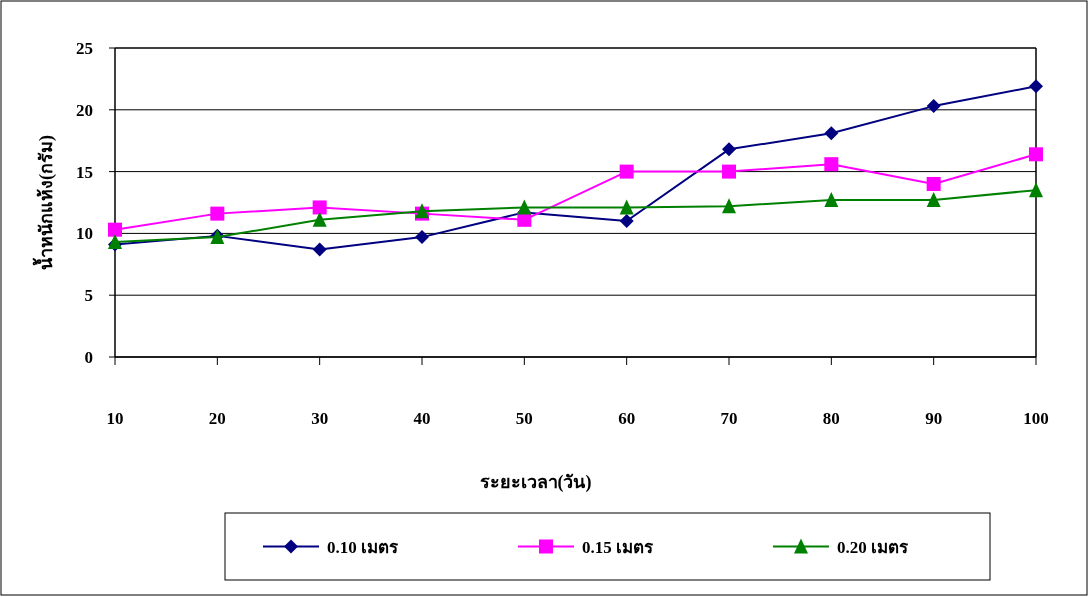  I want to click on x-tick-label: 70, so click(729, 418).